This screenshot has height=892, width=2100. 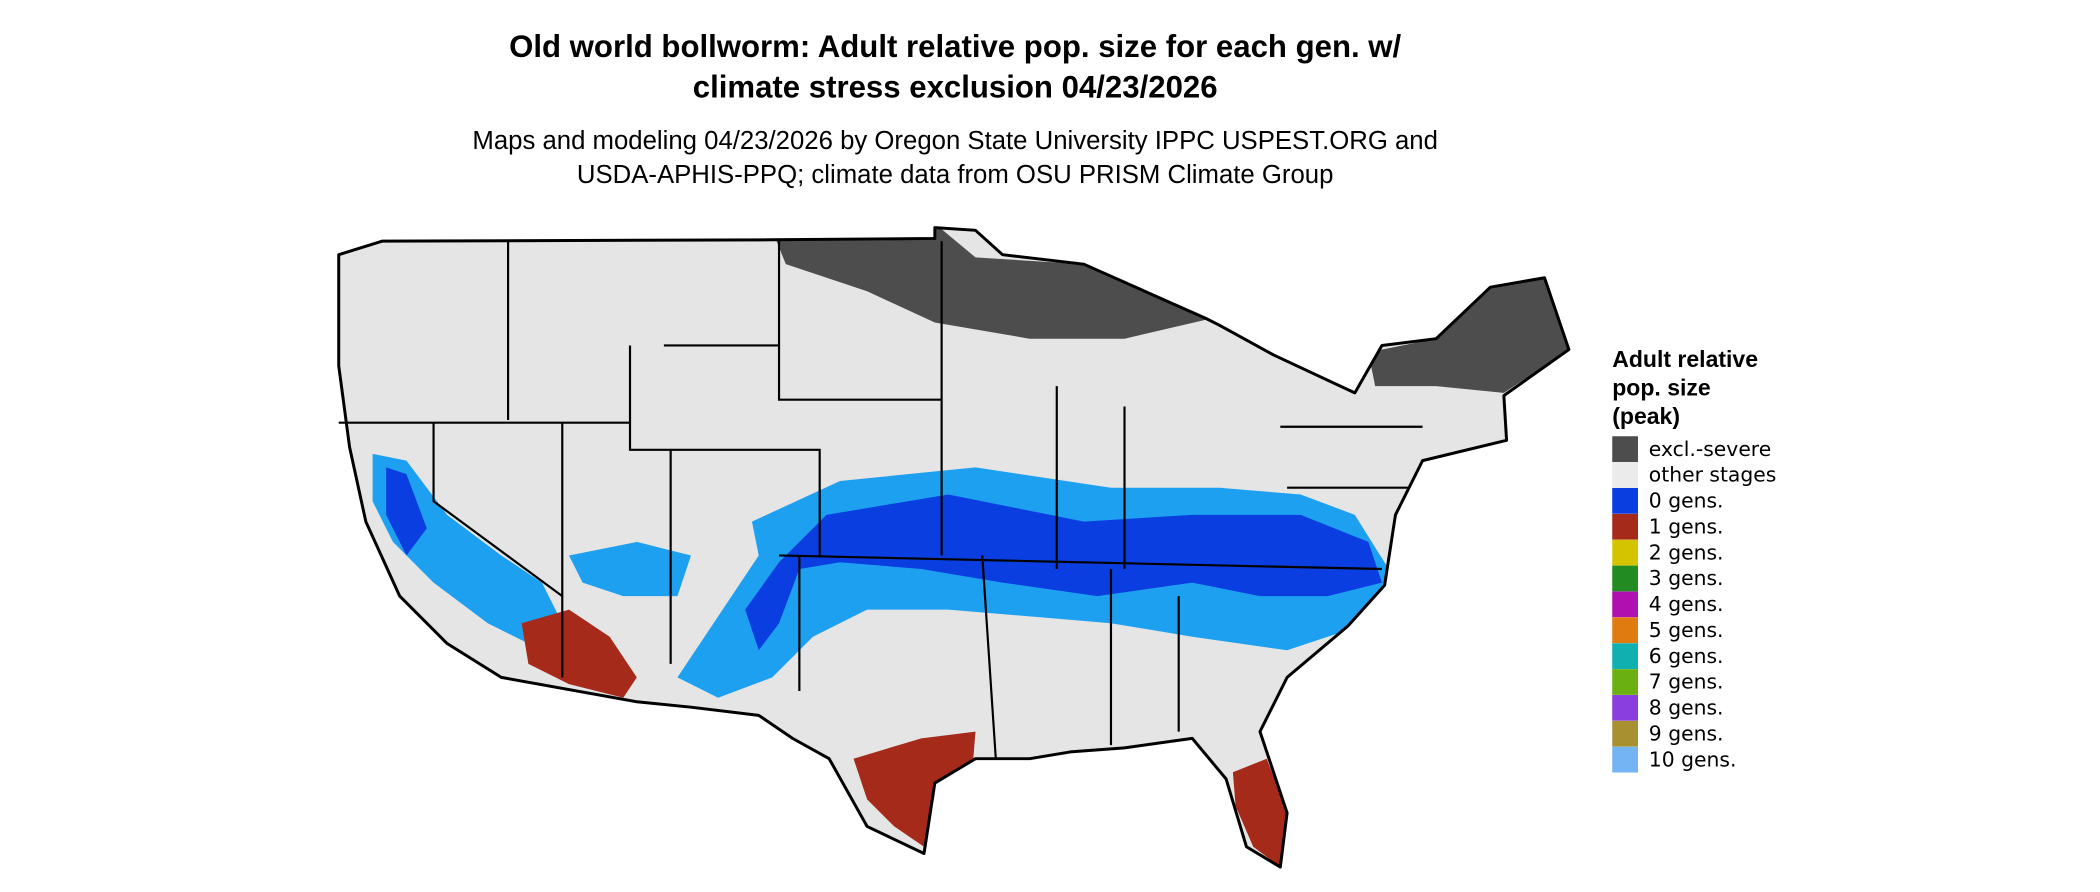 I want to click on legend-label: 1 gens., so click(x=1686, y=526).